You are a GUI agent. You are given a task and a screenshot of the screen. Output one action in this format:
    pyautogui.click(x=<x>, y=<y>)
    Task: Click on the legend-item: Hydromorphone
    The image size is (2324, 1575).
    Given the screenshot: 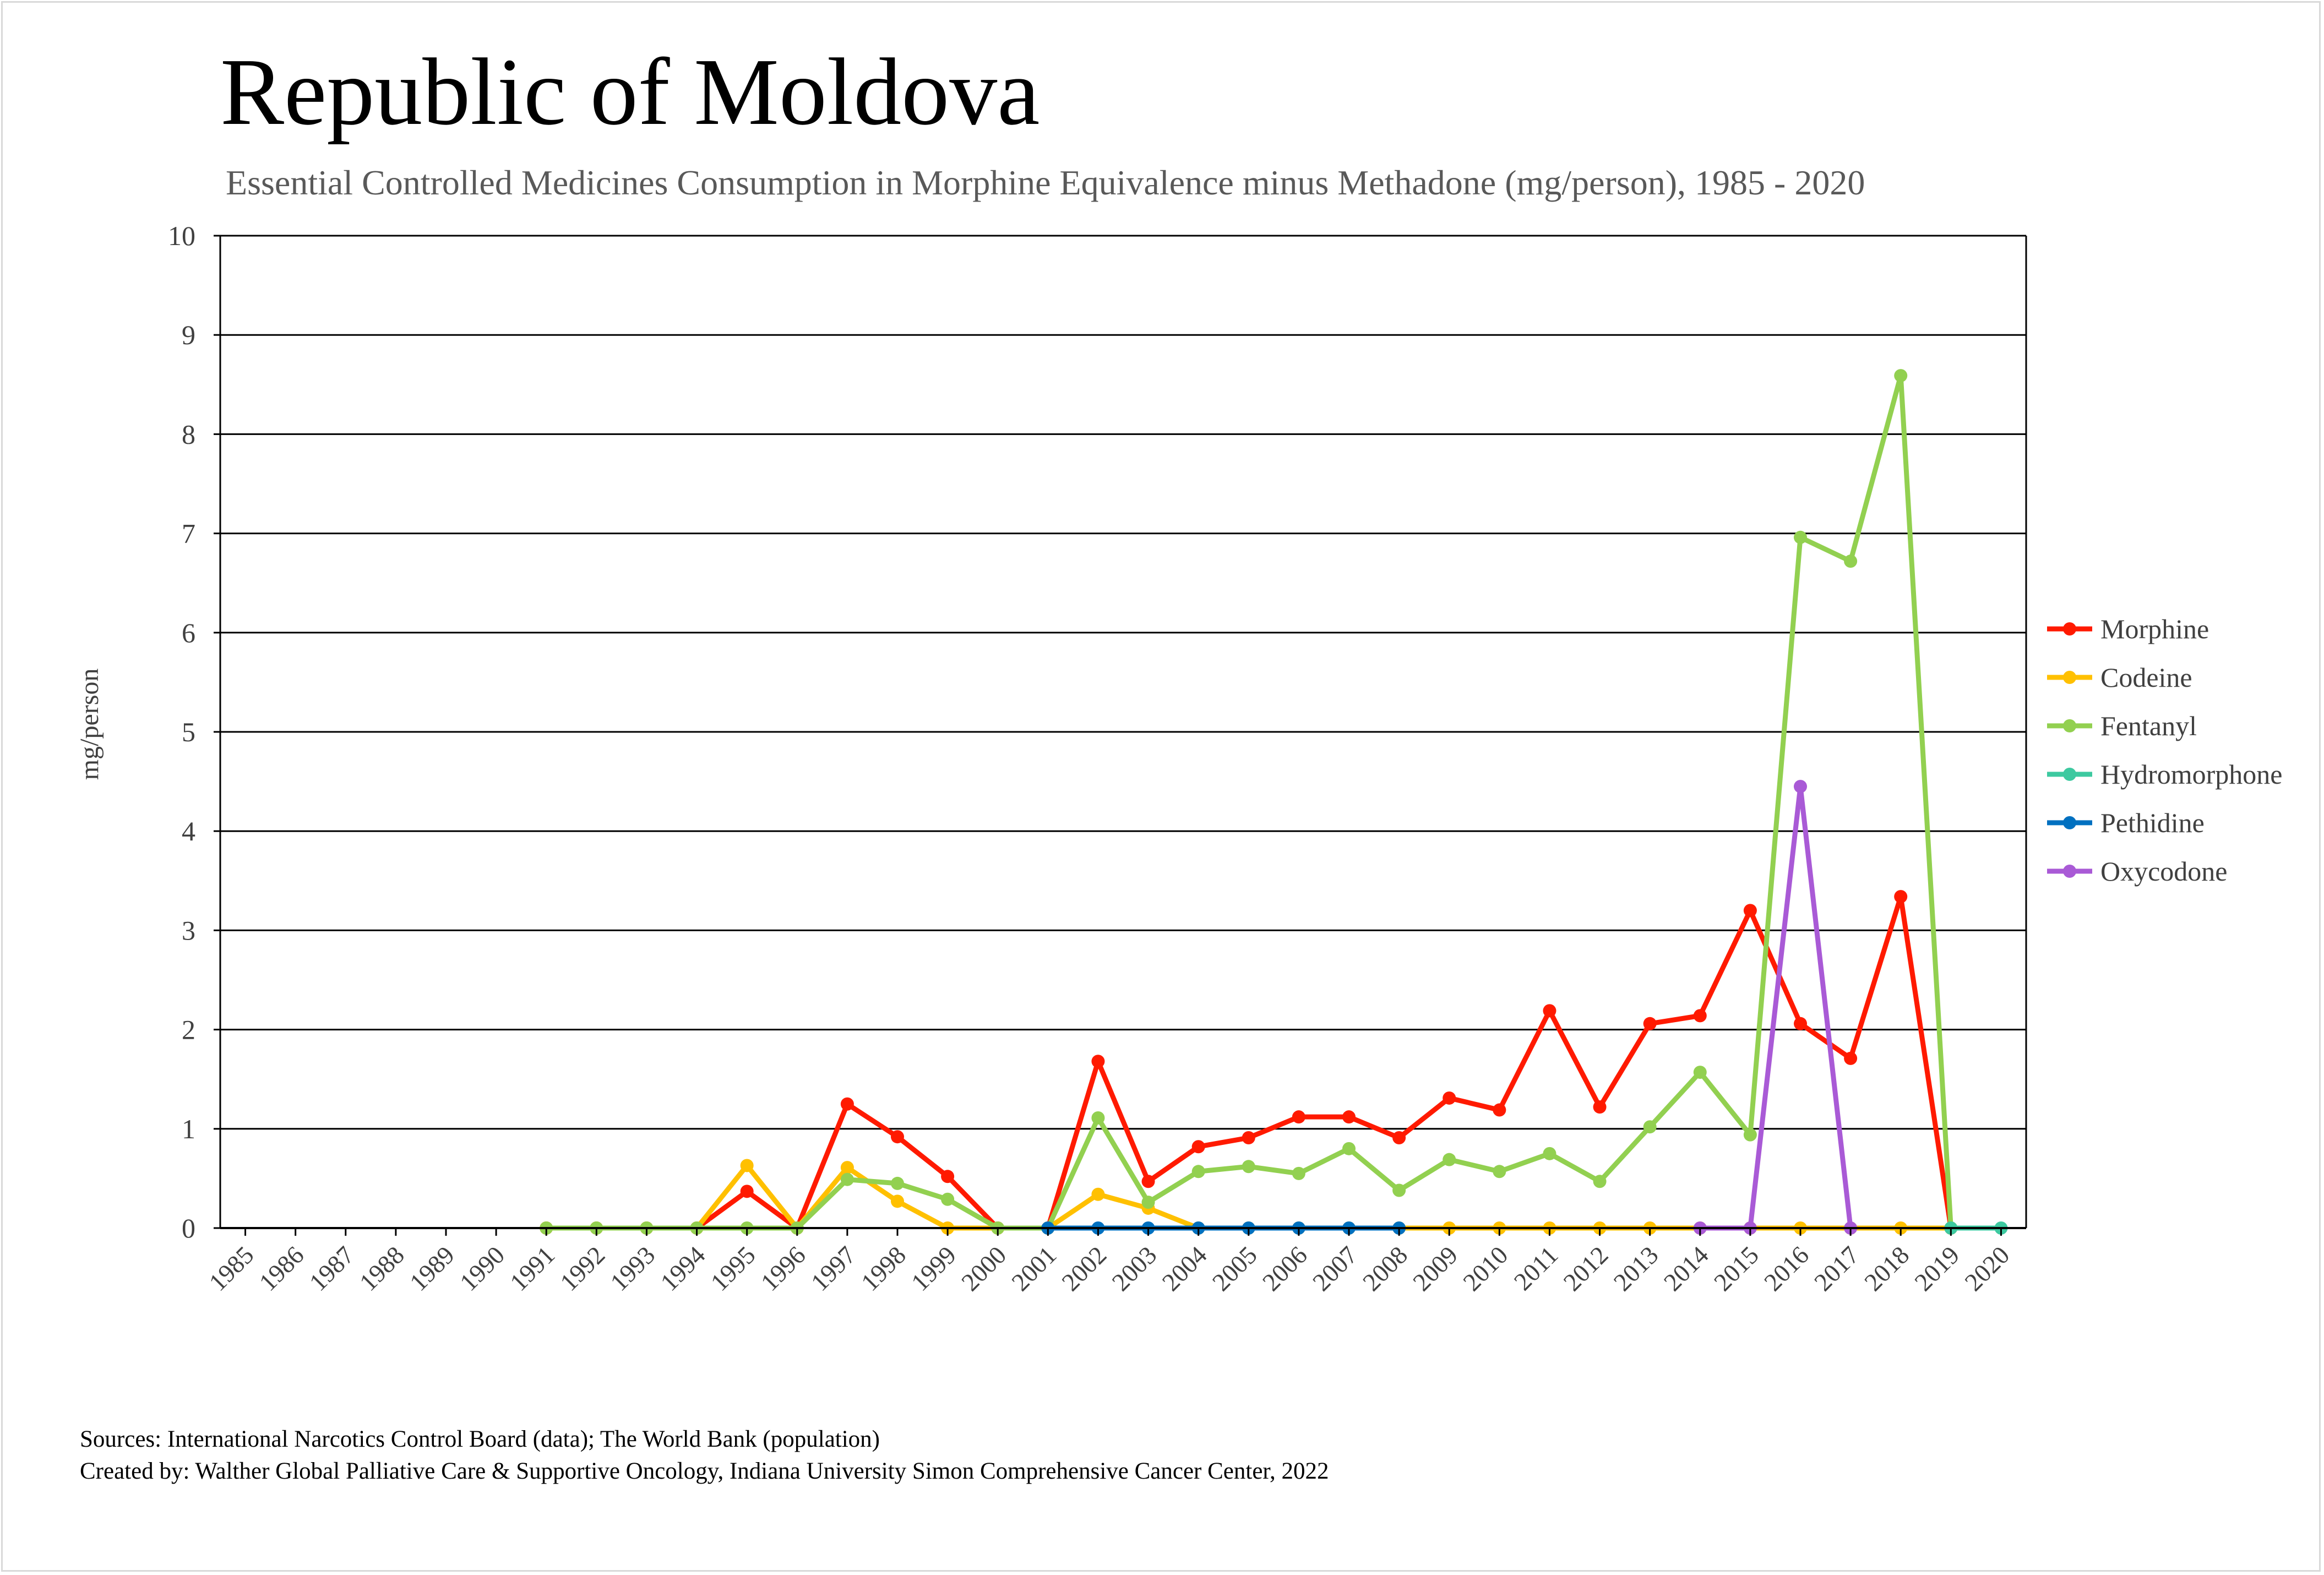 What is the action you would take?
    pyautogui.click(x=2165, y=774)
    